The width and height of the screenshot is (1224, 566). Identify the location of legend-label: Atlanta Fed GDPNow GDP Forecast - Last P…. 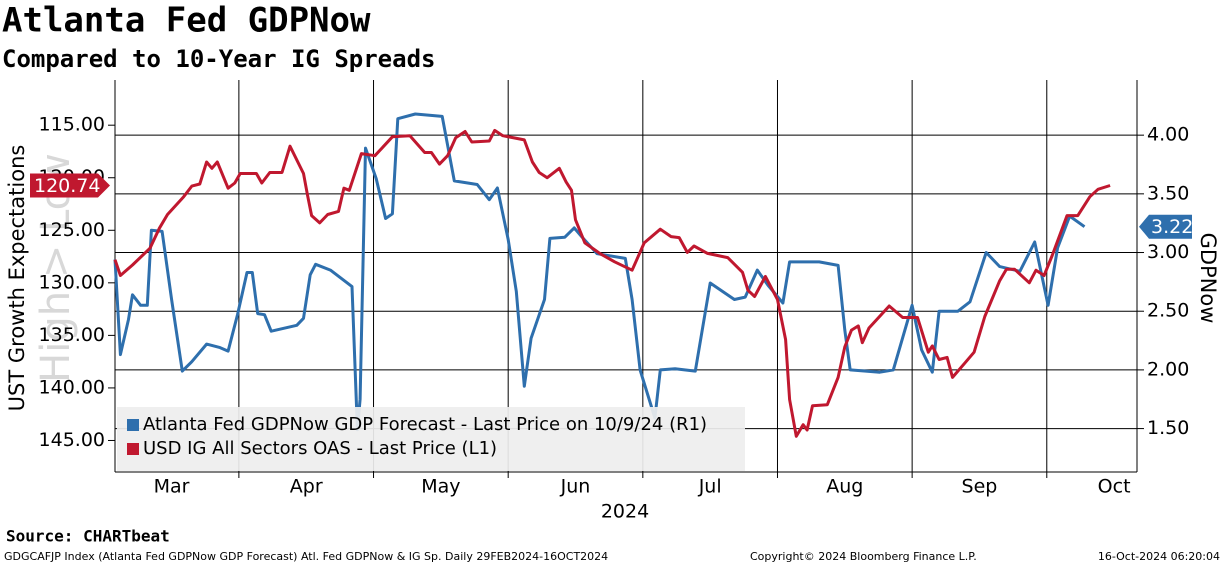
(425, 424).